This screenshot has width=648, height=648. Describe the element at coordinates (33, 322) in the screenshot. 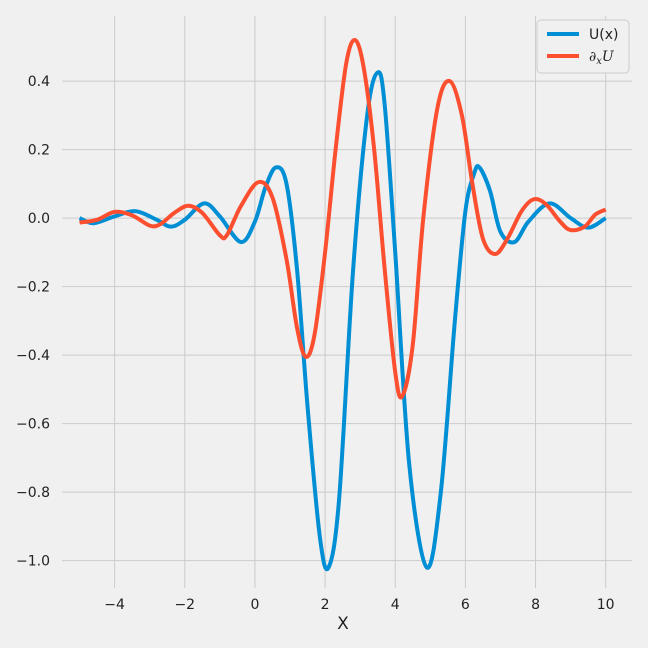

I see `y-tick-labels: −1.0 −0.8 −0.6 −0.4 −0.2 0.0 0.2 0.4` at that location.